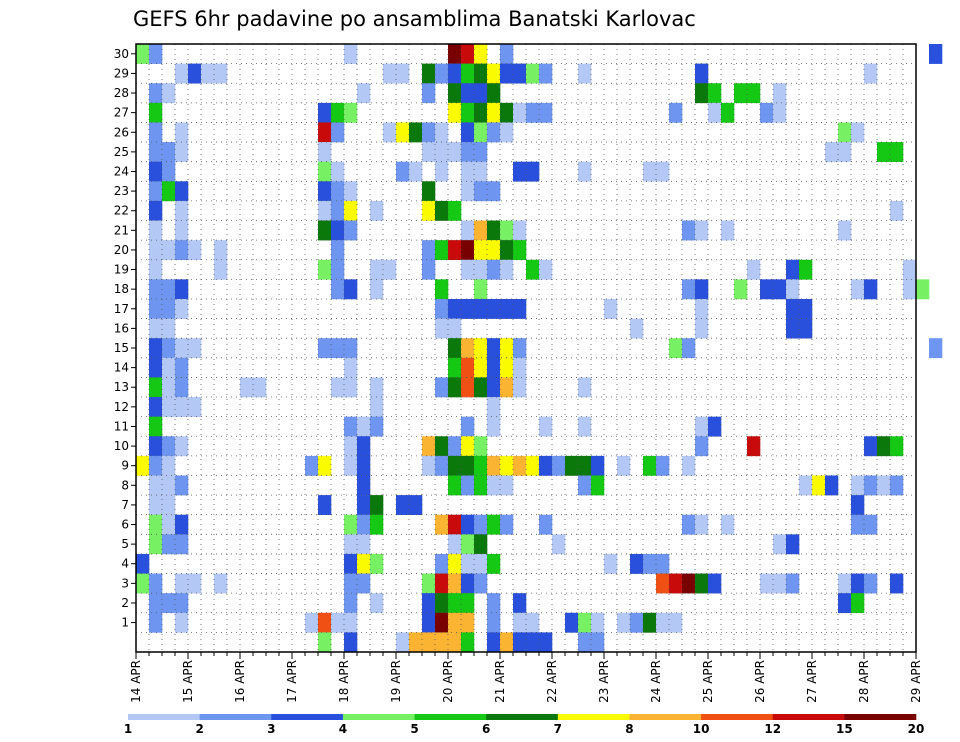 This screenshot has height=742, width=960. Describe the element at coordinates (558, 729) in the screenshot. I see `legend-label: 7` at that location.